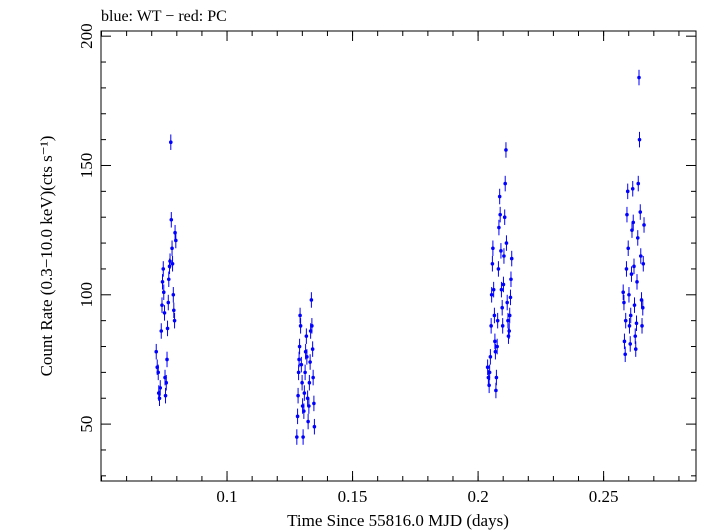  I want to click on x-tick-label: 0.15, so click(353, 496).